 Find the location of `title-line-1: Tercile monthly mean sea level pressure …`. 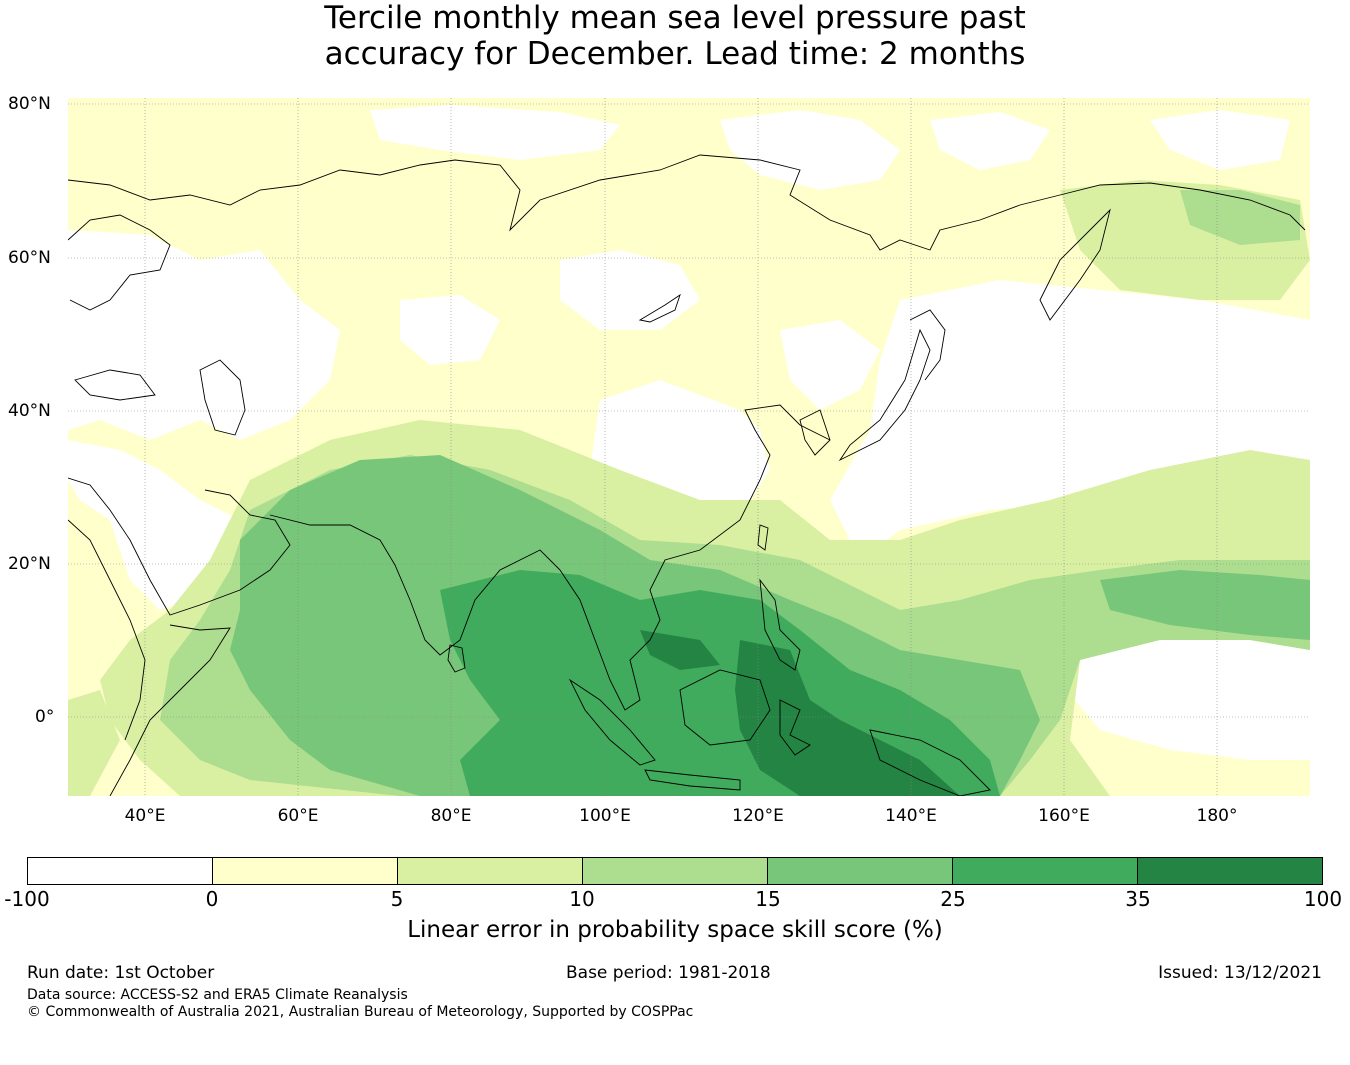

title-line-1: Tercile monthly mean sea level pressure … is located at coordinates (675, 18).